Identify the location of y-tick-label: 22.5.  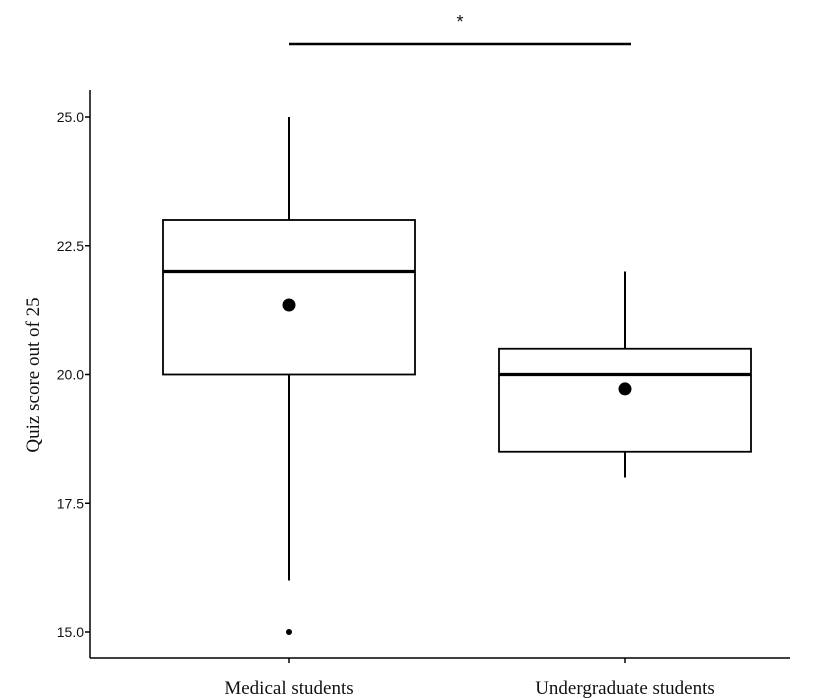
(70, 246).